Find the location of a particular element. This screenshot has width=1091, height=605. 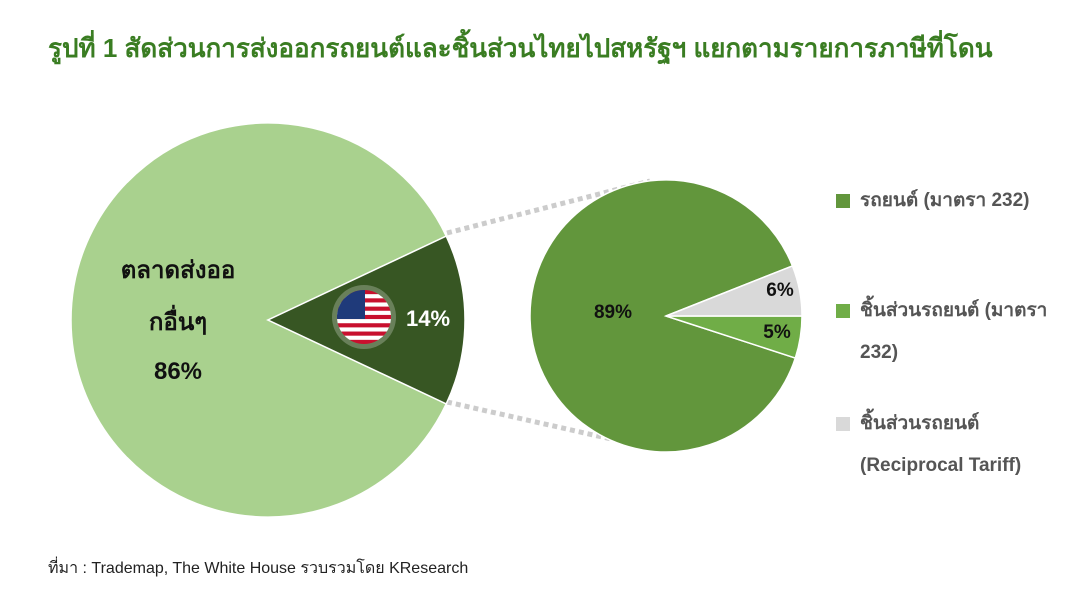

slice-value-label: 89% is located at coordinates (613, 312).